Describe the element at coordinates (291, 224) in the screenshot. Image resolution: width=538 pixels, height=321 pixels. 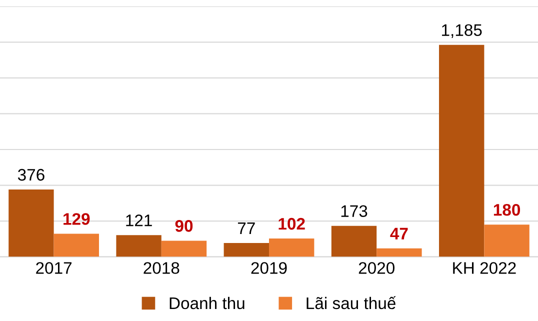
I see `data-label: 102` at that location.